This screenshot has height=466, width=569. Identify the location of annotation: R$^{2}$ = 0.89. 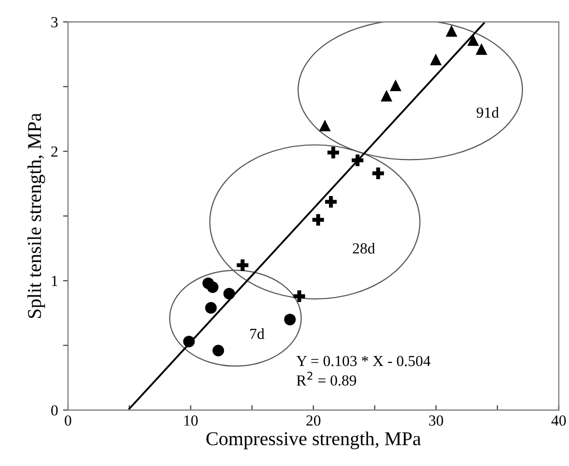
(326, 379).